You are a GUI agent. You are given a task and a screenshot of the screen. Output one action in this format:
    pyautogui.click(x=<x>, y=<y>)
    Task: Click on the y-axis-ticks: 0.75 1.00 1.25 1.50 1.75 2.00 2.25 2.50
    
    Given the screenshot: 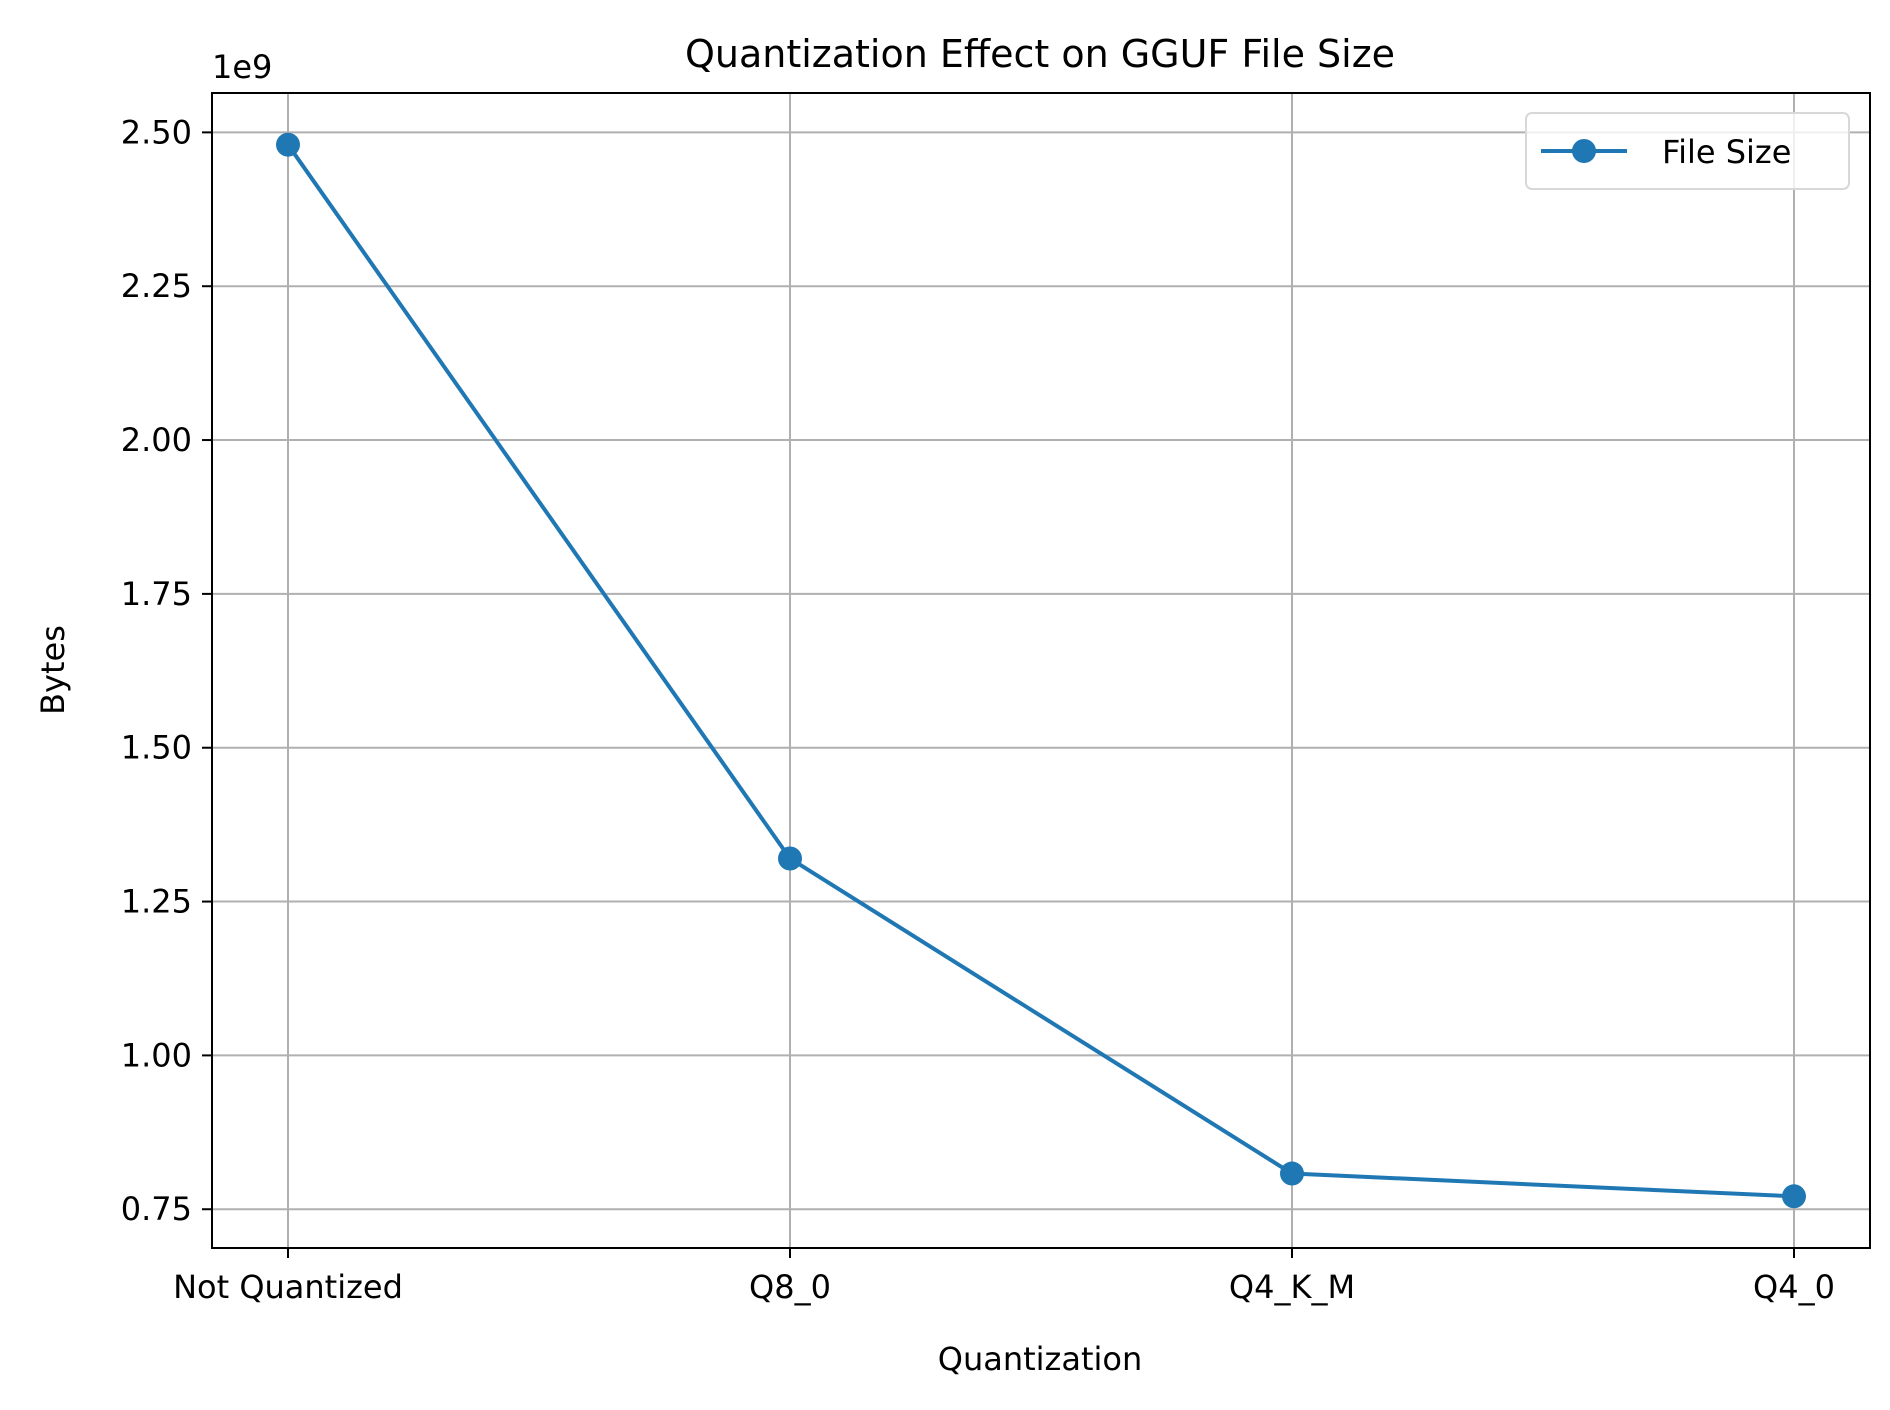 What is the action you would take?
    pyautogui.click(x=166, y=670)
    